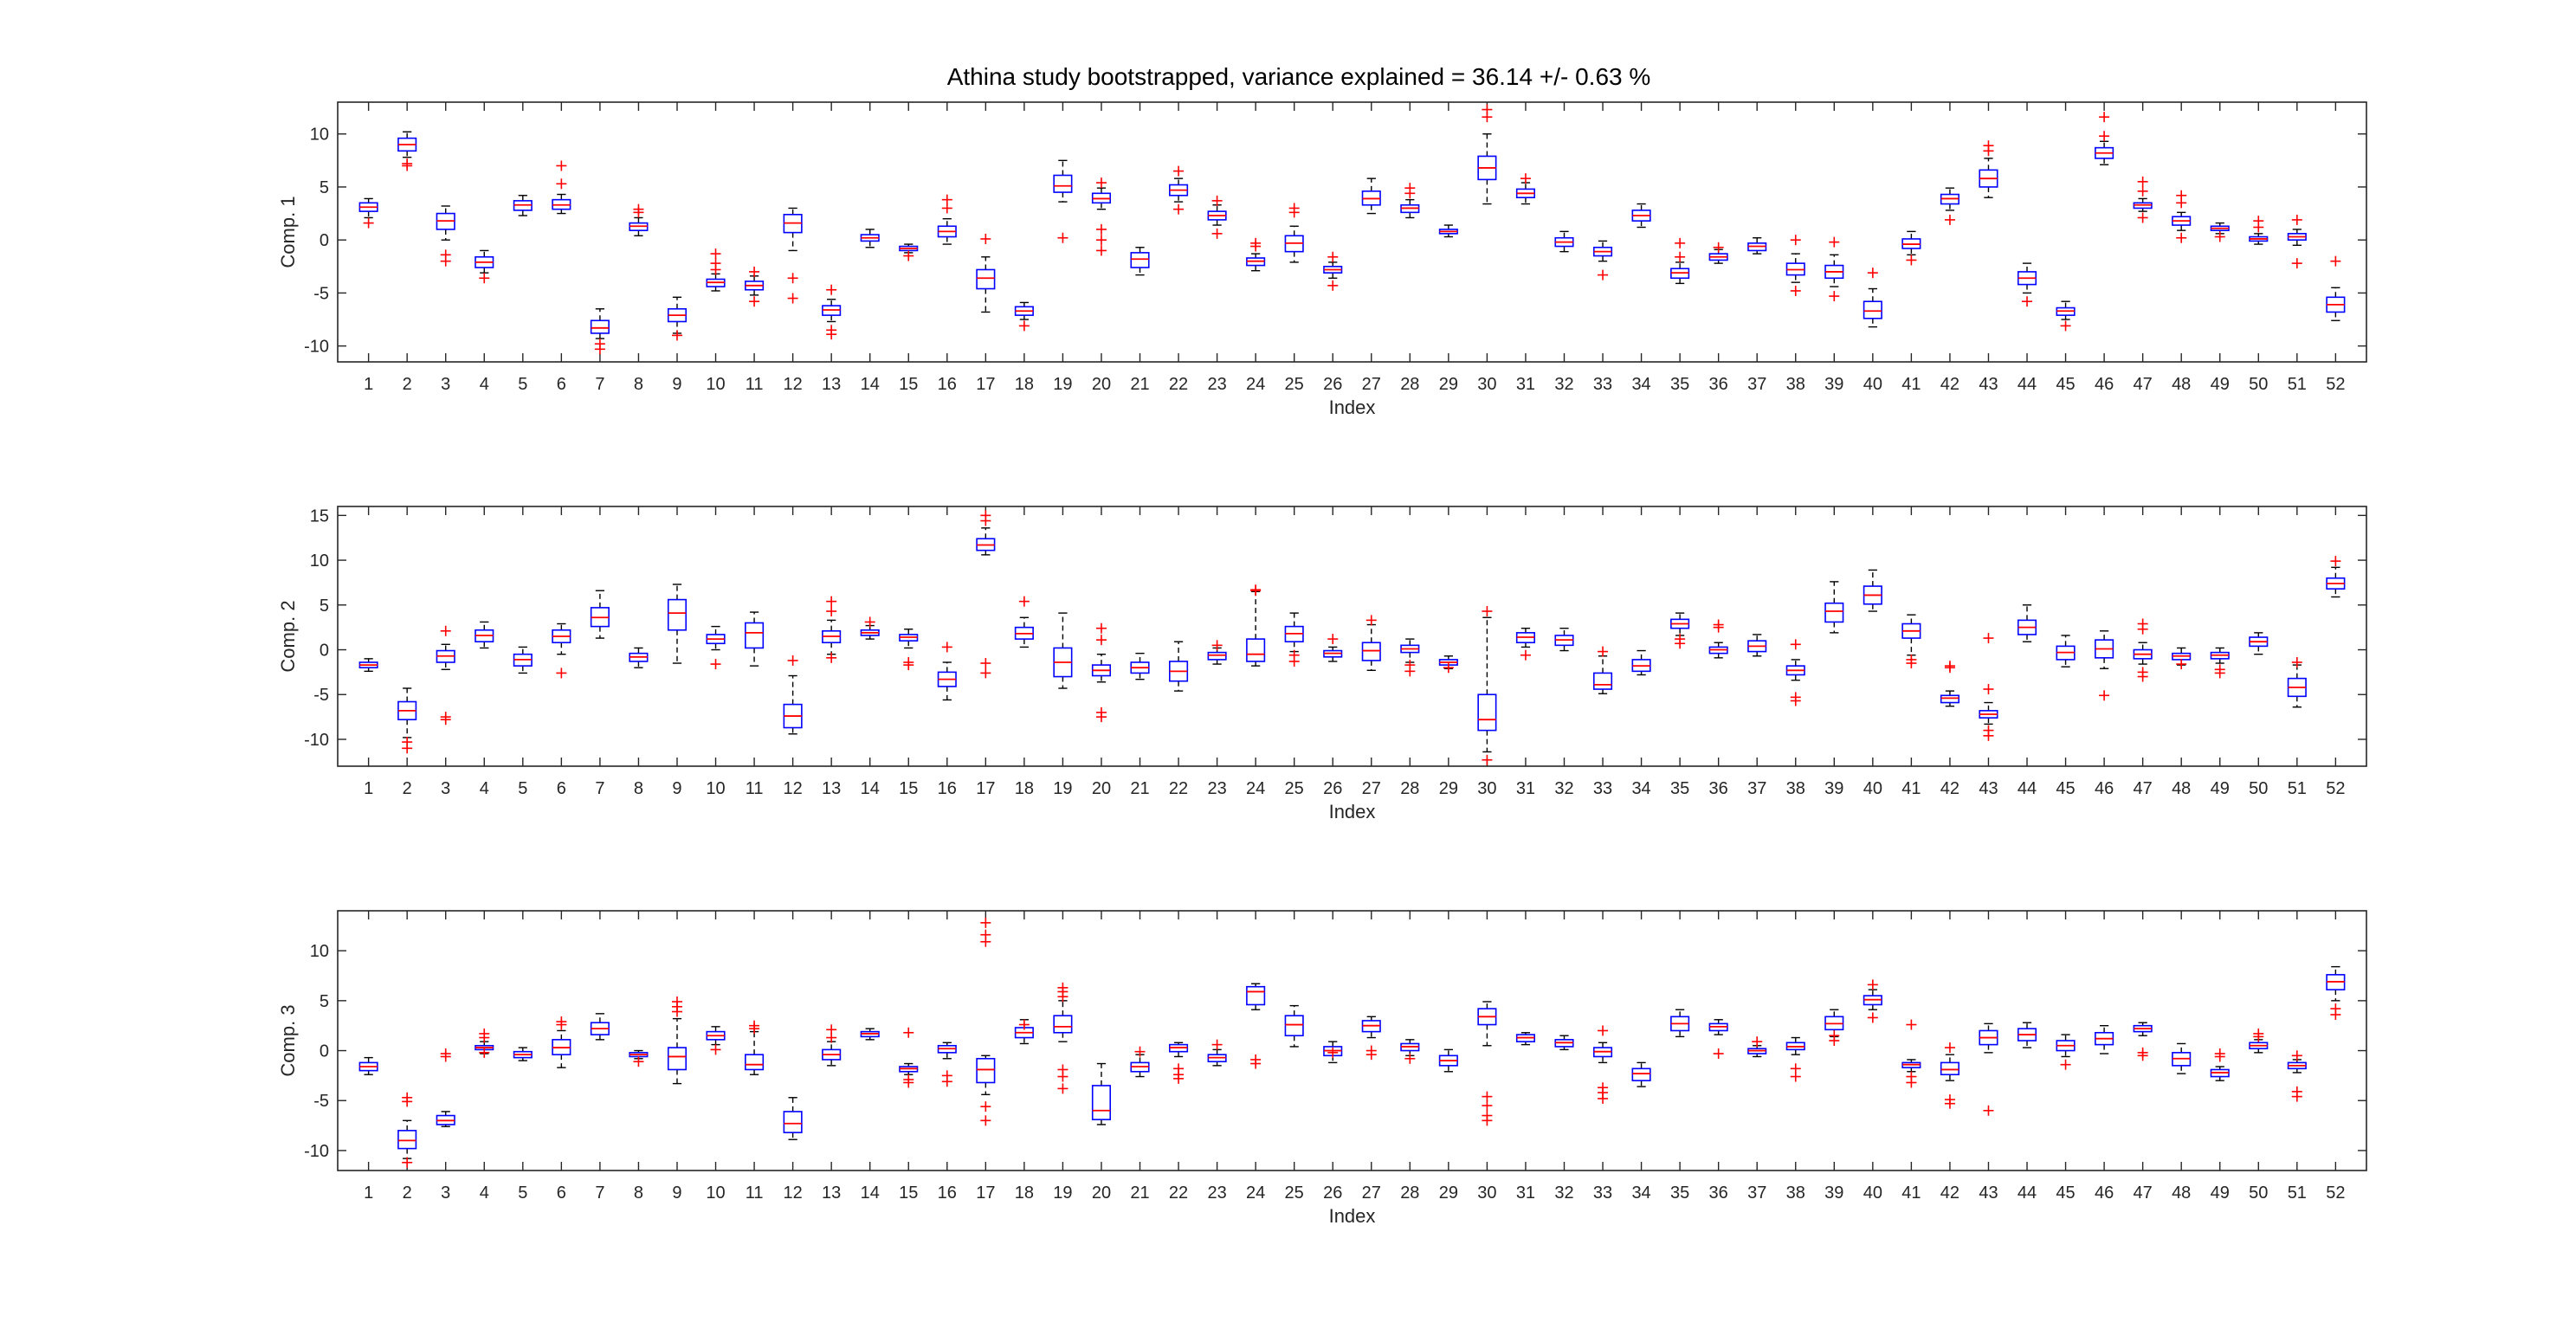 The image size is (2576, 1335). Describe the element at coordinates (288, 1040) in the screenshot. I see `y-axis-label: Comp. 3` at that location.